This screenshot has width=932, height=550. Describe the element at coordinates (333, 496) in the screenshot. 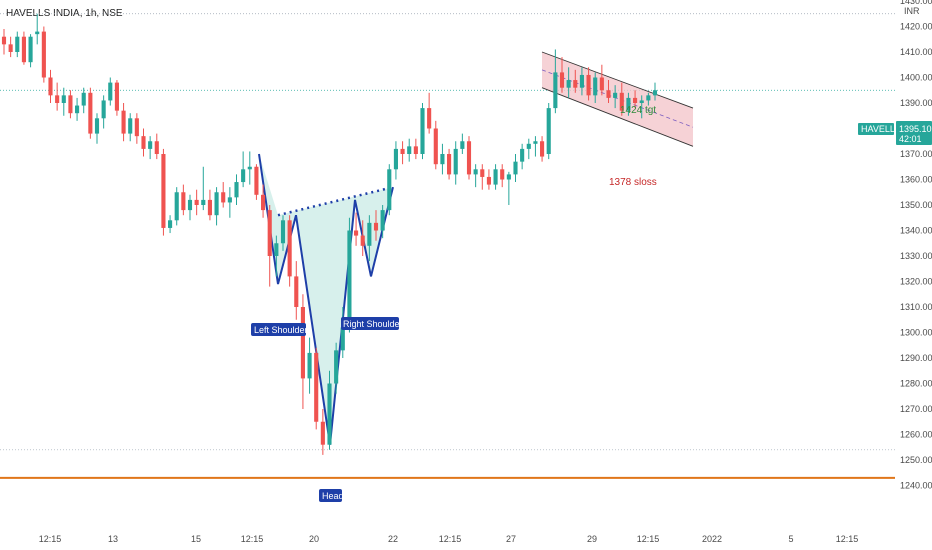

I see `head-label: Head` at that location.